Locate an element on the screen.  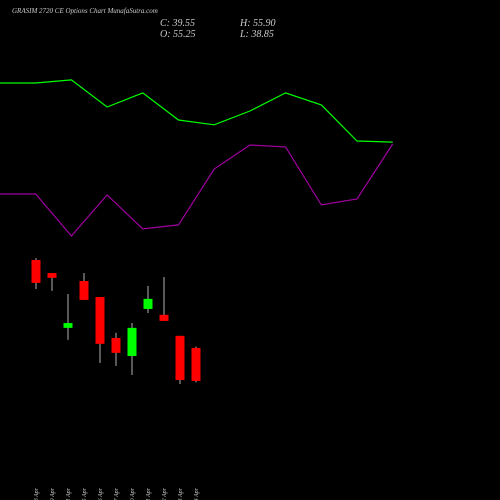
ohlc-close: C: 39.55 is located at coordinates (177, 23).